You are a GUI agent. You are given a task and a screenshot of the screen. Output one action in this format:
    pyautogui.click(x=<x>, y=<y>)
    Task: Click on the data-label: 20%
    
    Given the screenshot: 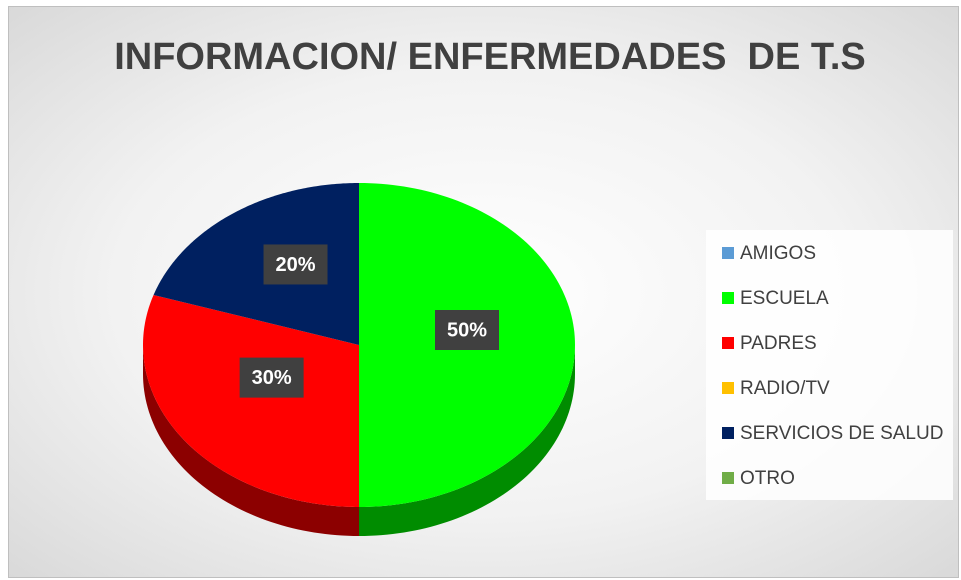 What is the action you would take?
    pyautogui.click(x=296, y=265)
    